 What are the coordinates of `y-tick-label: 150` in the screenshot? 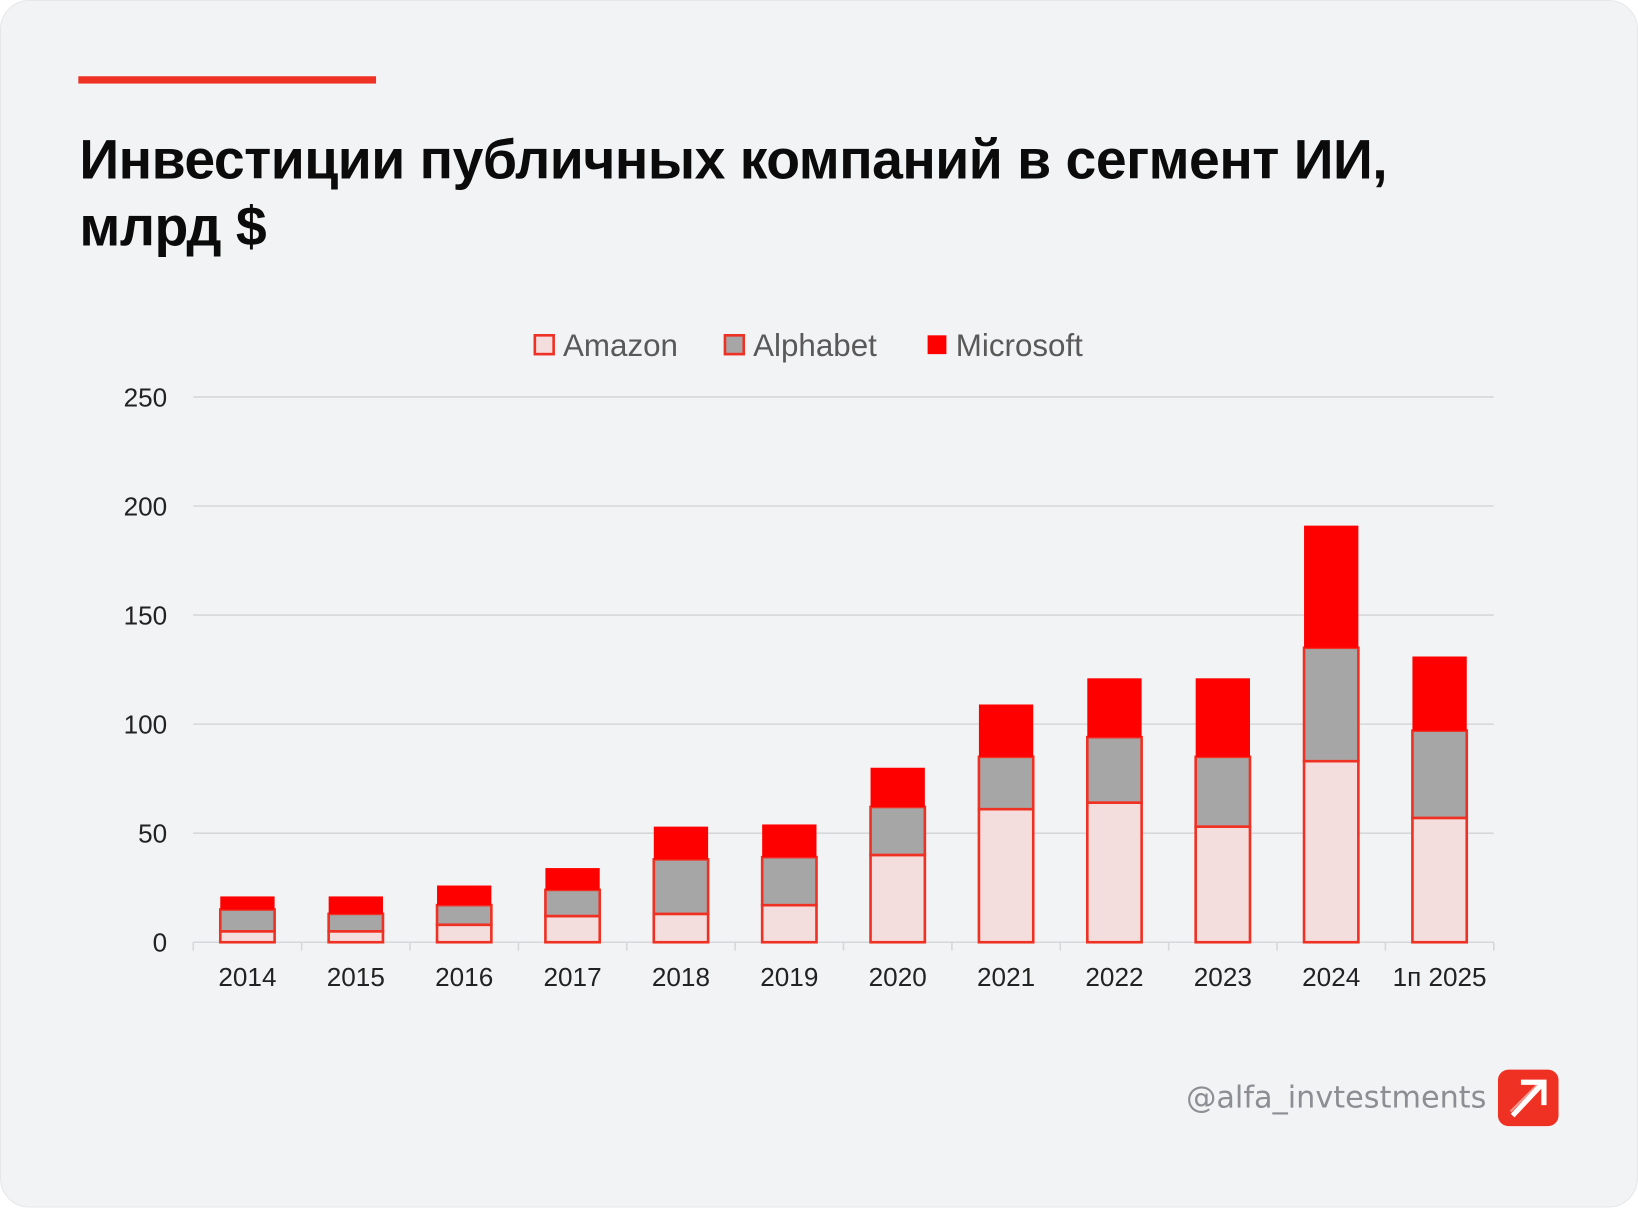 It's located at (146, 615).